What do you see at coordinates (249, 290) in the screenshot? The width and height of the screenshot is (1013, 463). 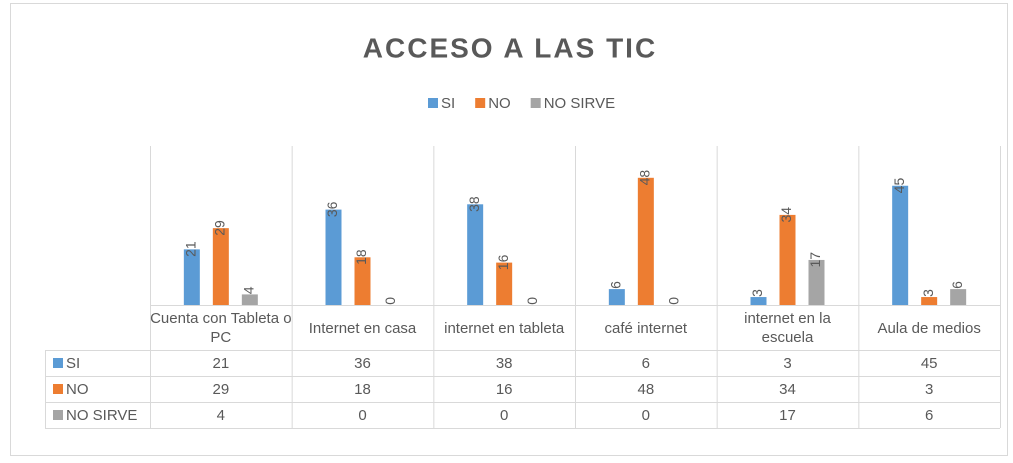 I see `data-label: 4` at bounding box center [249, 290].